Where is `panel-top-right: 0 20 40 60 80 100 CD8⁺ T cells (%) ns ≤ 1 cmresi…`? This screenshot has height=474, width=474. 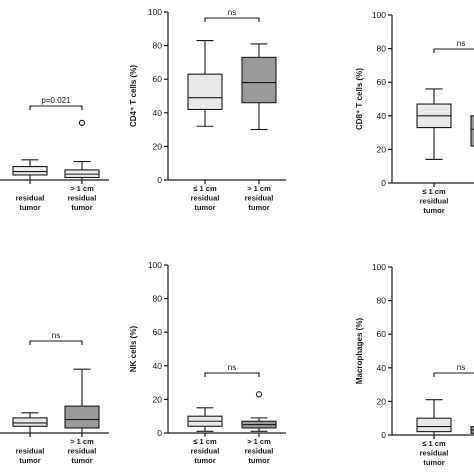
panel-top-right: 0 20 40 60 80 100 CD8⁺ T cells (%) ns ≤ 1 cmresi… is located at coordinates (414, 112).